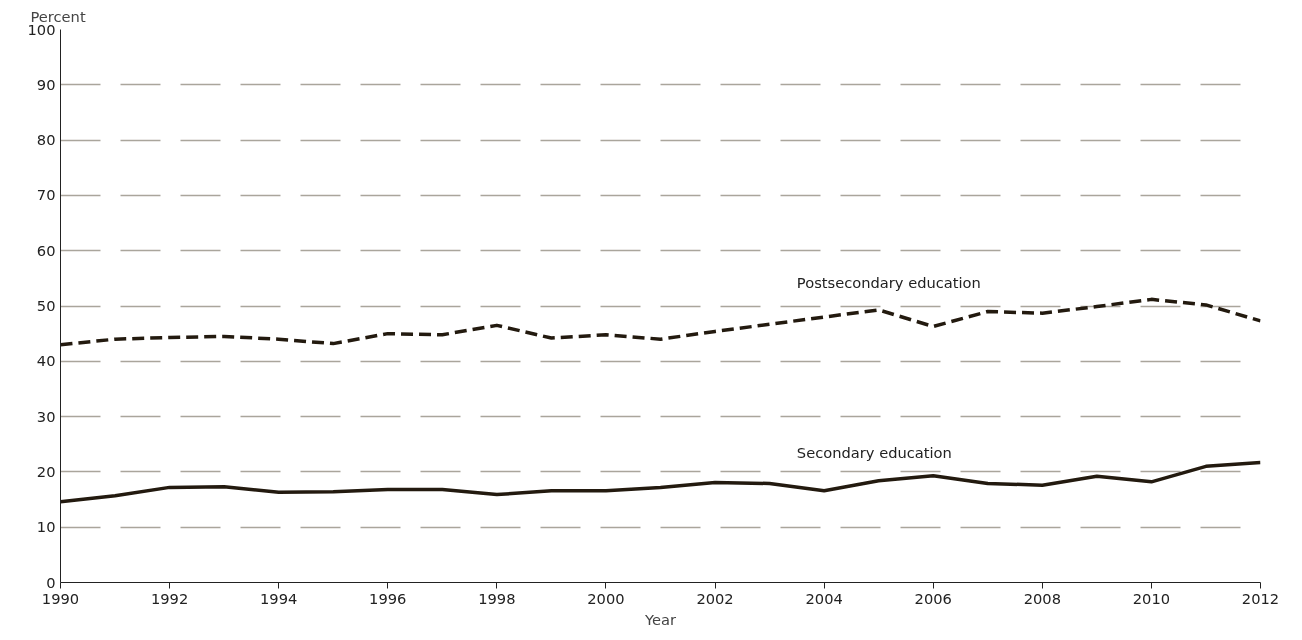 The height and width of the screenshot is (640, 1302). Describe the element at coordinates (169, 598) in the screenshot. I see `x-tick-label: 1992` at that location.